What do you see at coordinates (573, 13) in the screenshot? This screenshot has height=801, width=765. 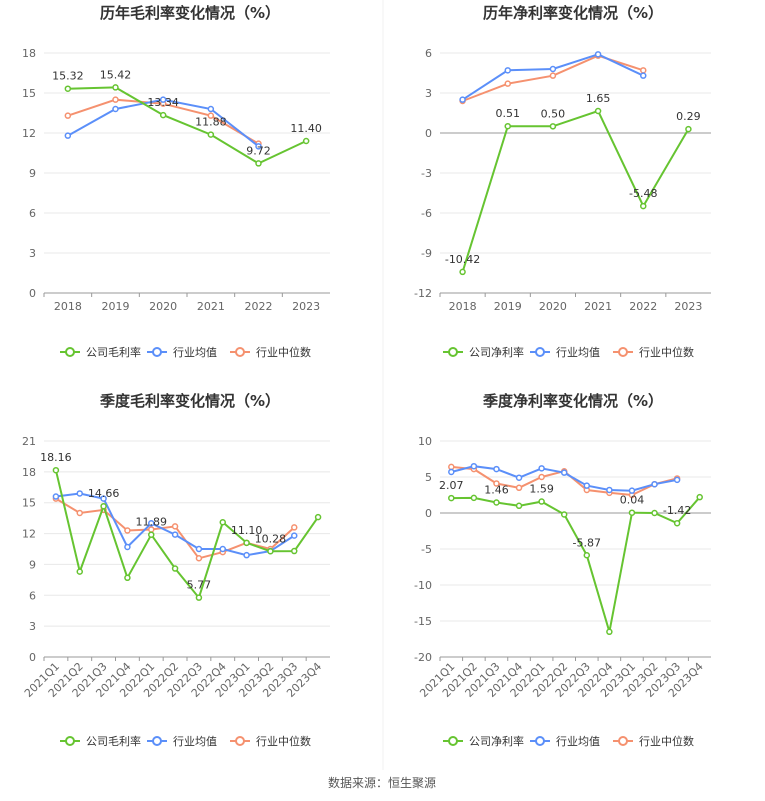 I see `chart-title: 历年净利率变化情况（%）` at bounding box center [573, 13].